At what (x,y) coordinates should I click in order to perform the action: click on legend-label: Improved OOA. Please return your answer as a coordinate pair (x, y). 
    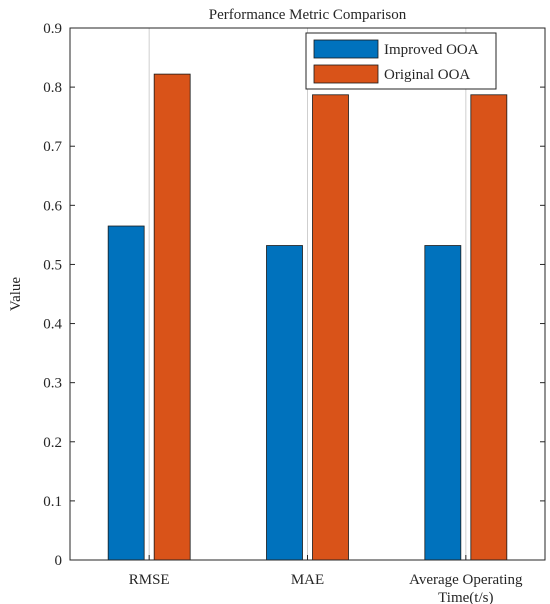
    Looking at the image, I should click on (431, 50).